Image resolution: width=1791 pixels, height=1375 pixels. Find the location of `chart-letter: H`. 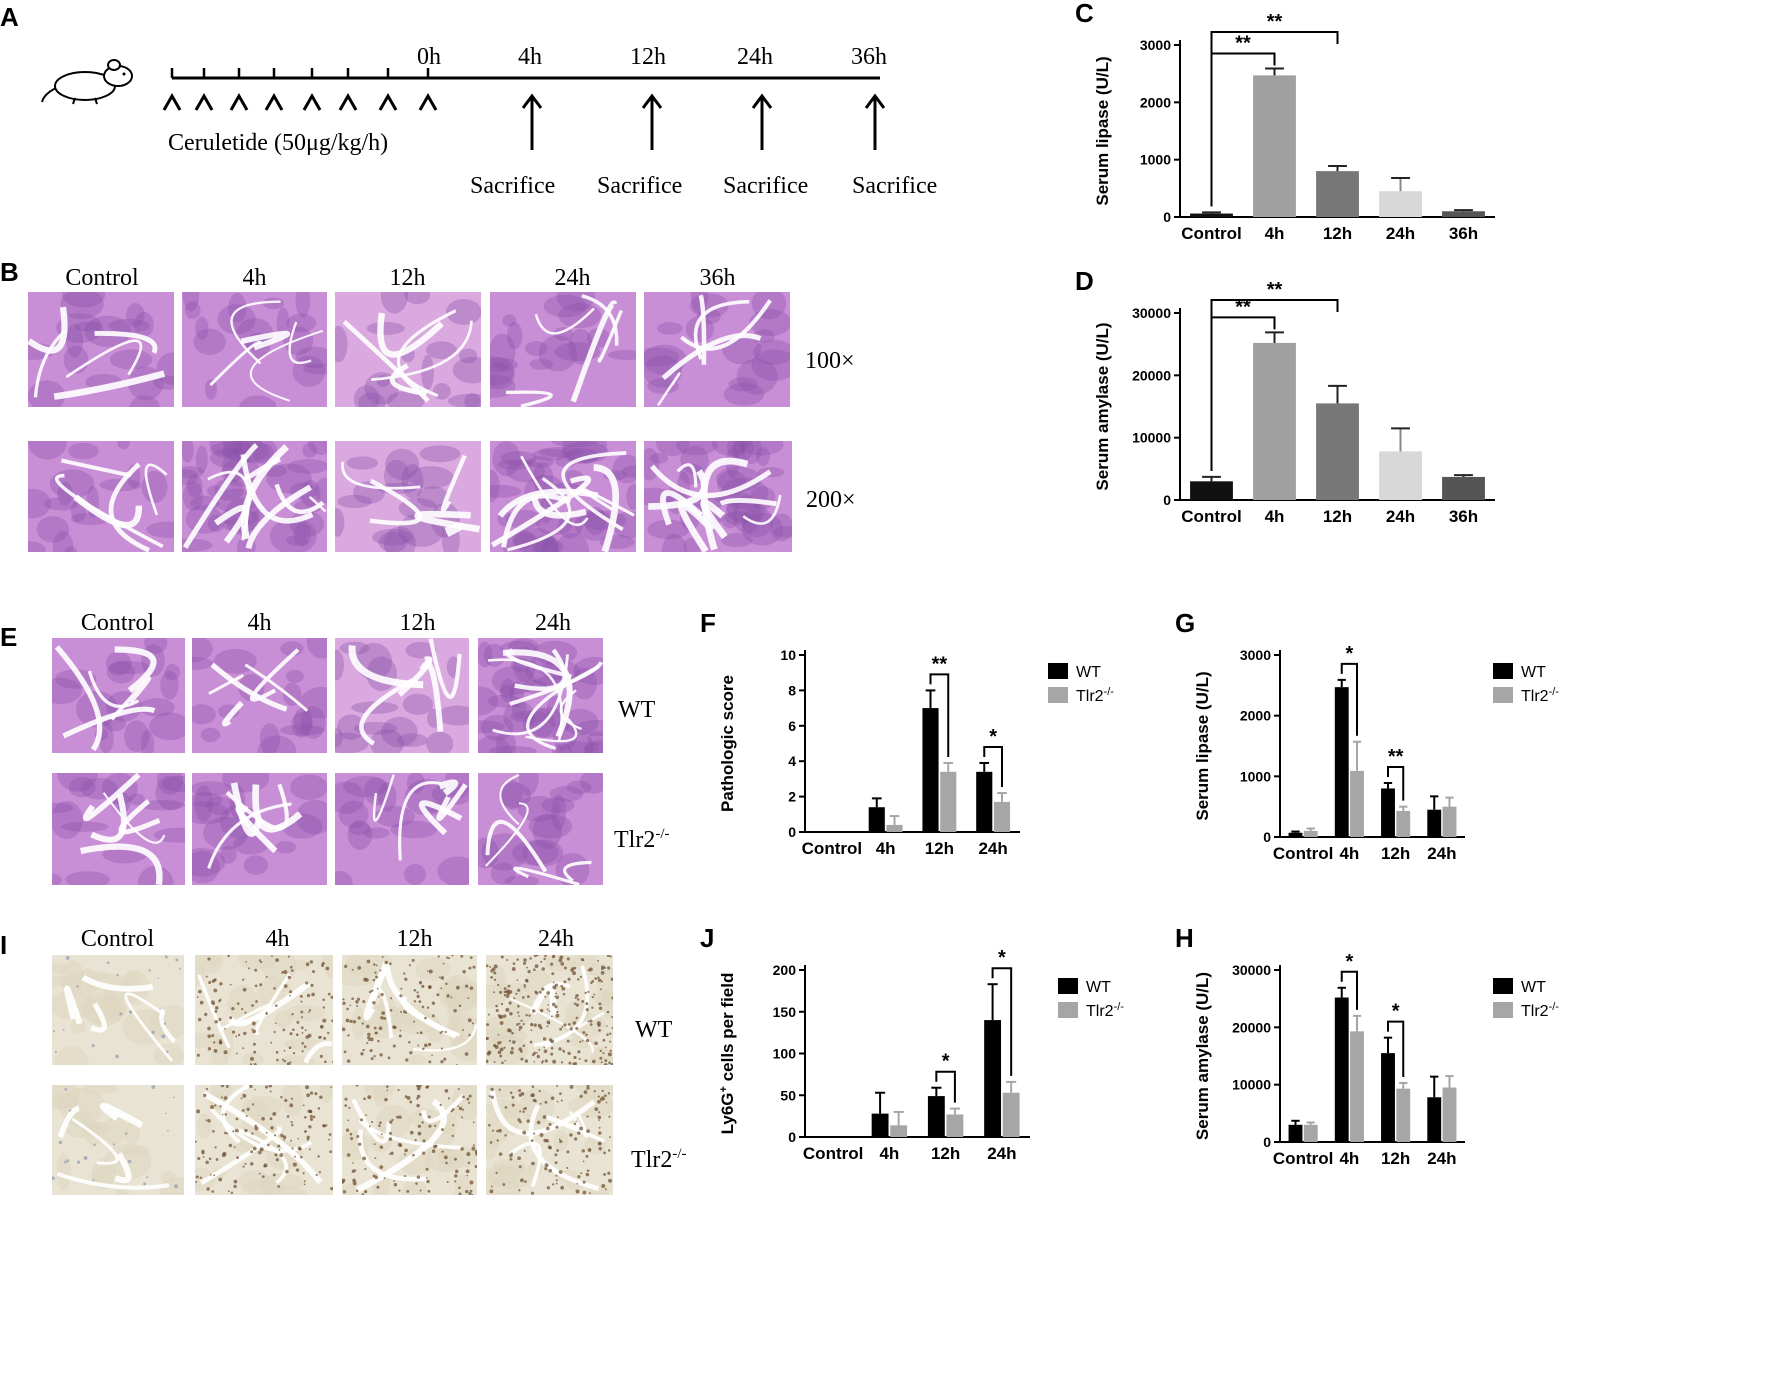

chart-letter: H is located at coordinates (1184, 939).